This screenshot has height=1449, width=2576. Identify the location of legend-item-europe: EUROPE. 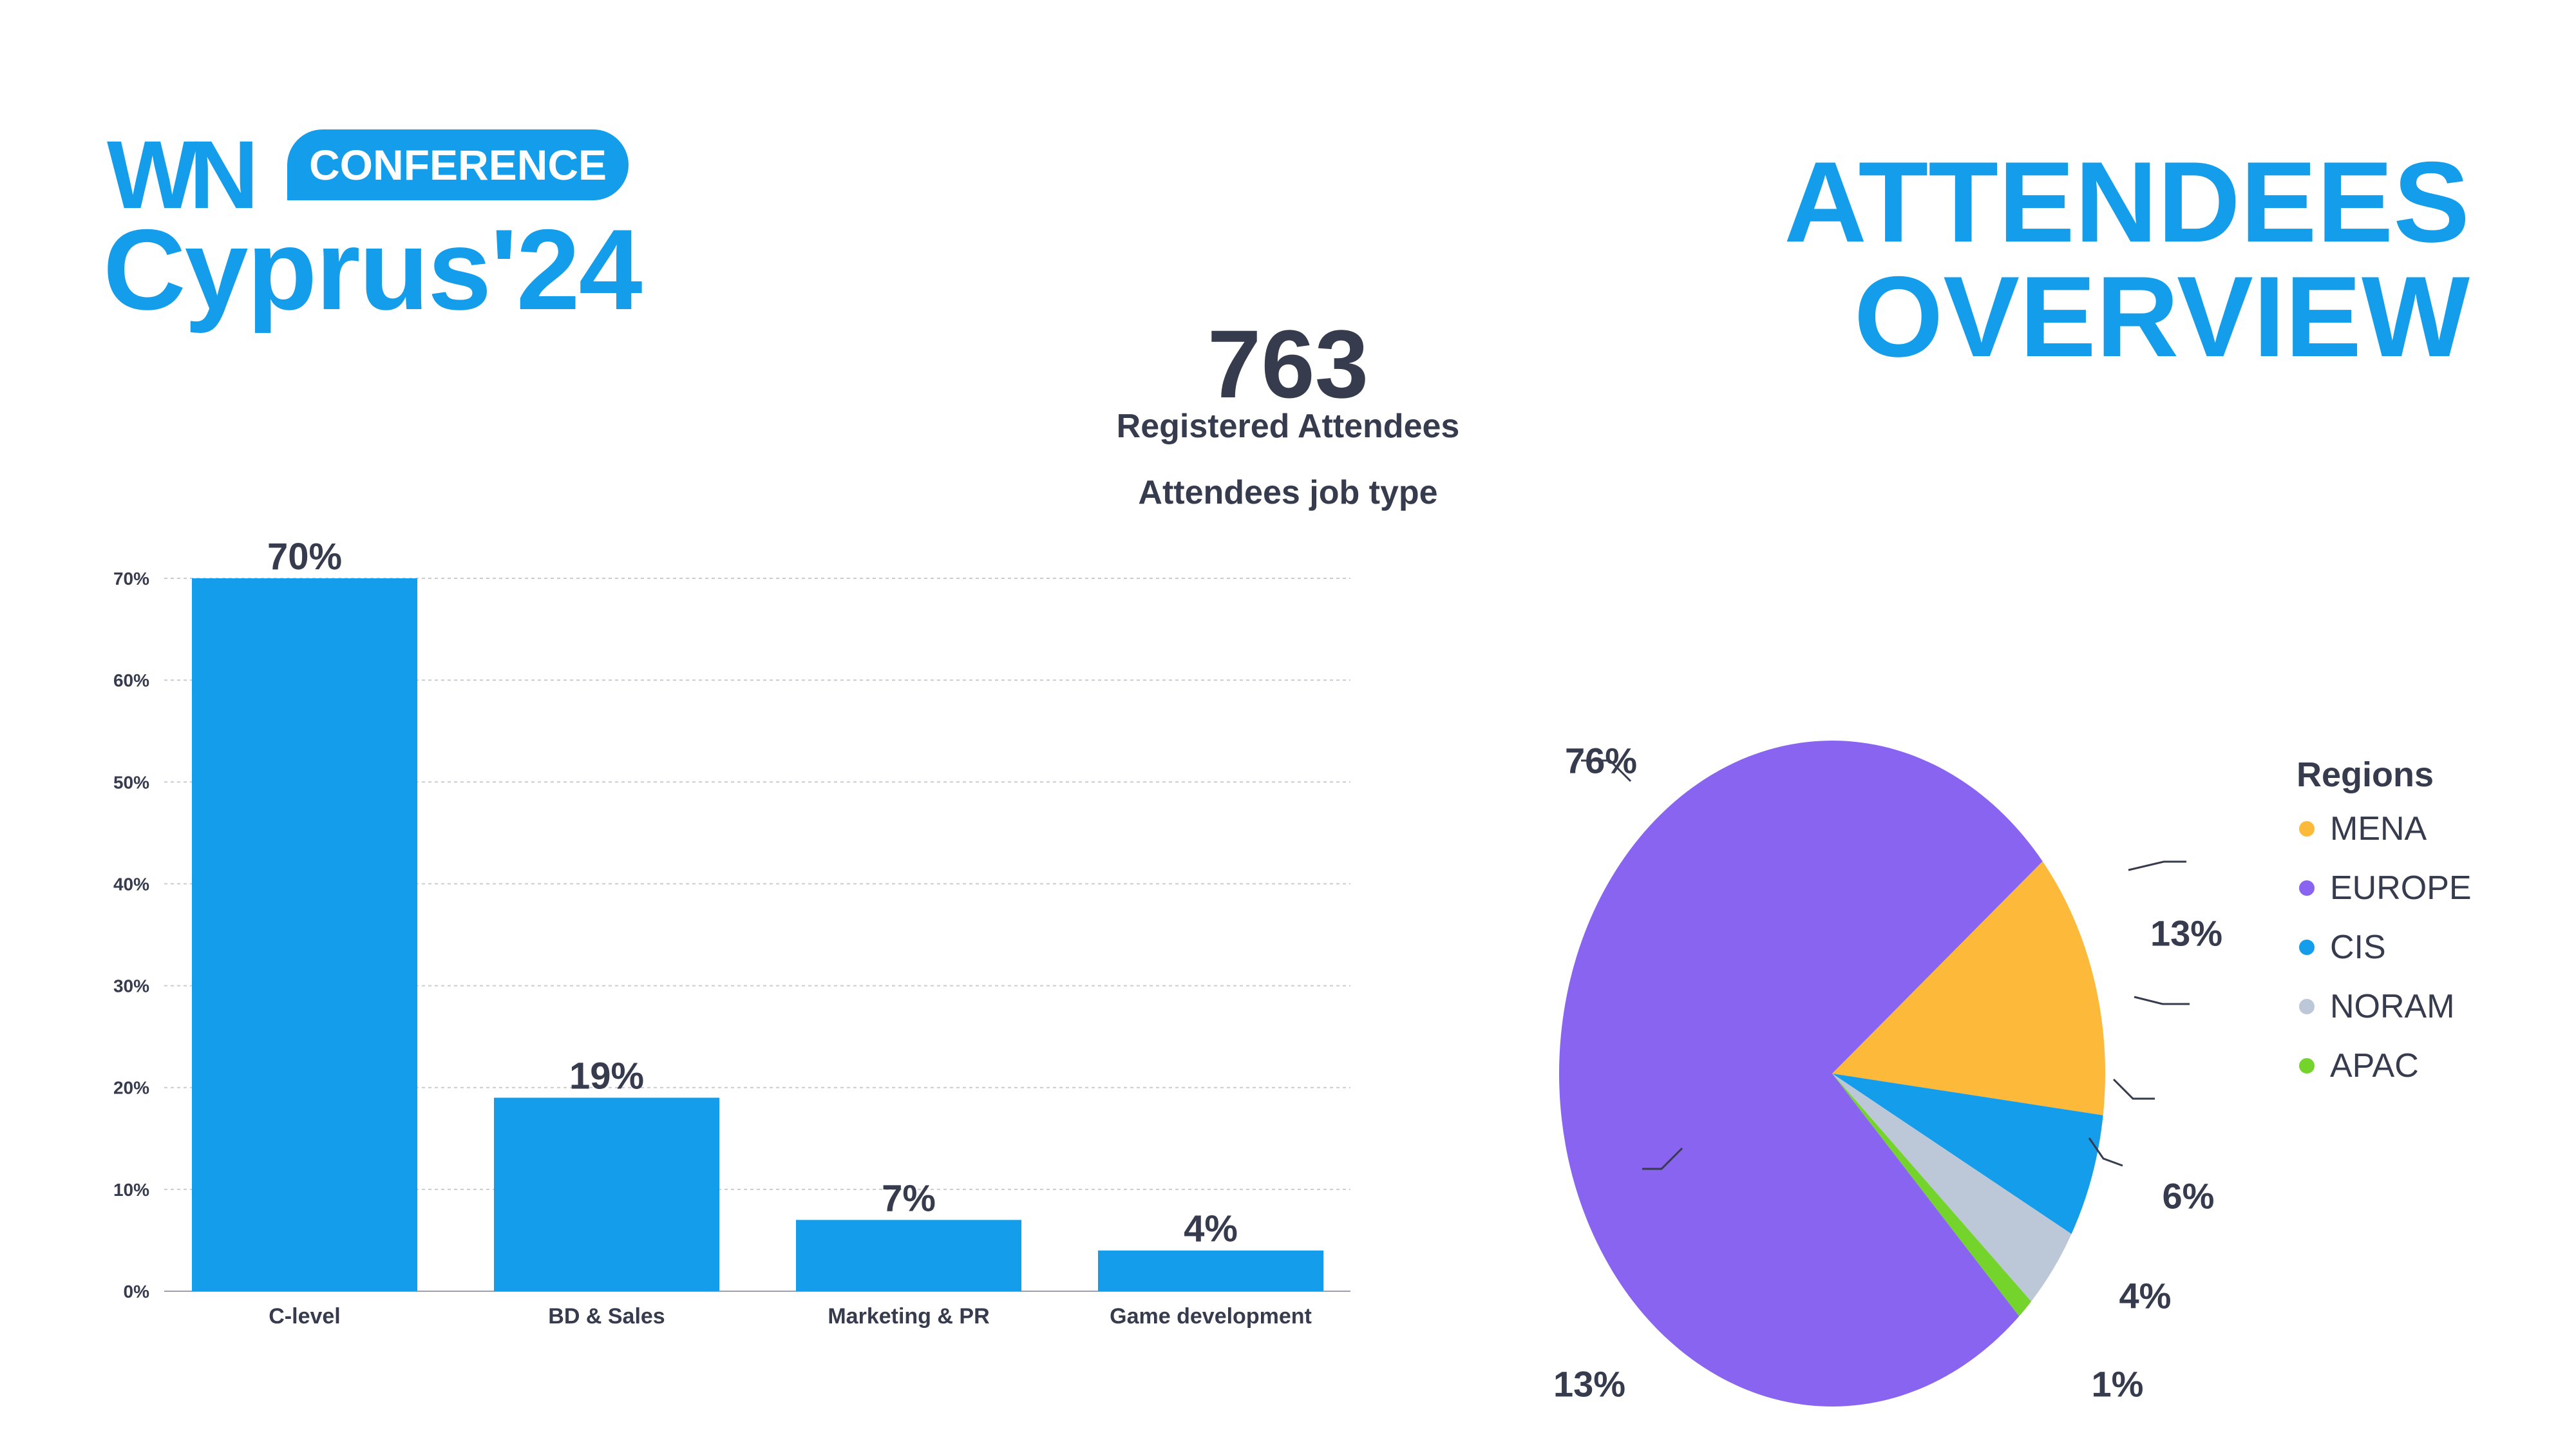
(2386, 888).